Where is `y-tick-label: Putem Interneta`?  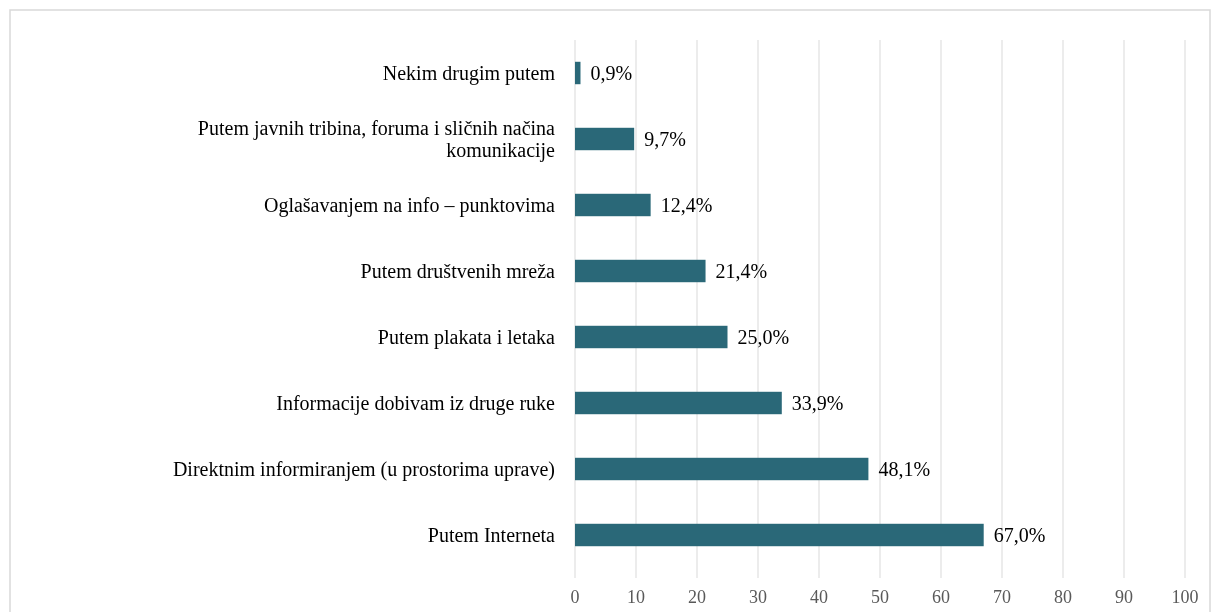
y-tick-label: Putem Interneta is located at coordinates (491, 535).